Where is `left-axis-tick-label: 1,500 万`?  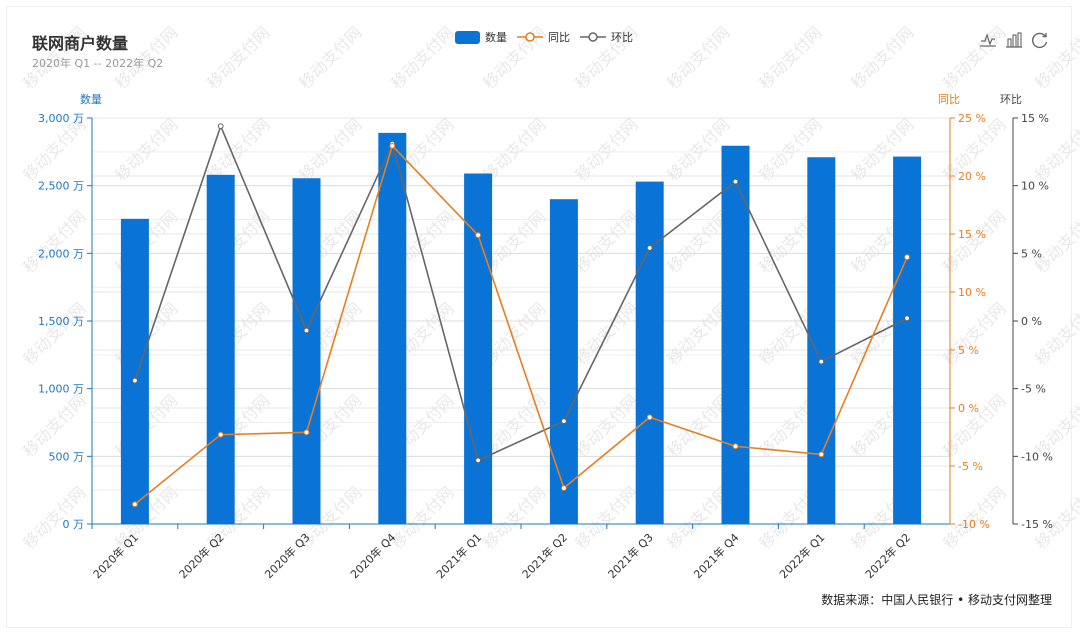 left-axis-tick-label: 1,500 万 is located at coordinates (61, 321).